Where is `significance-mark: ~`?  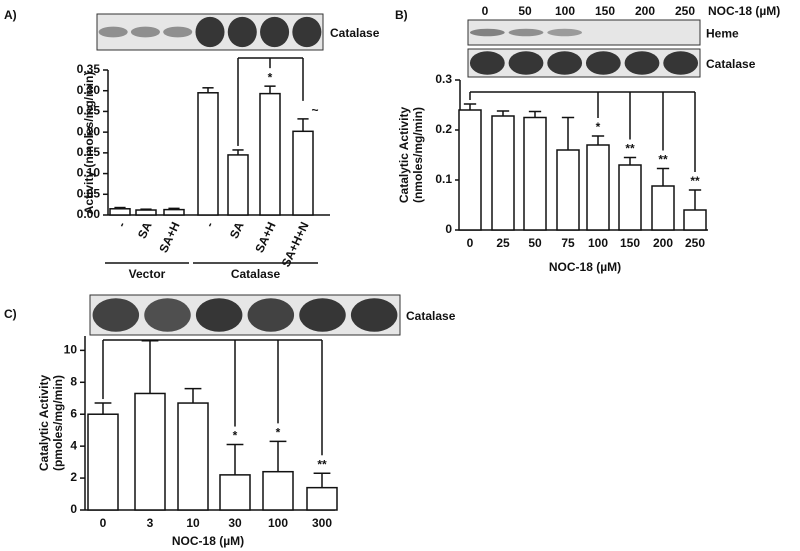
significance-mark: ~ is located at coordinates (314, 110).